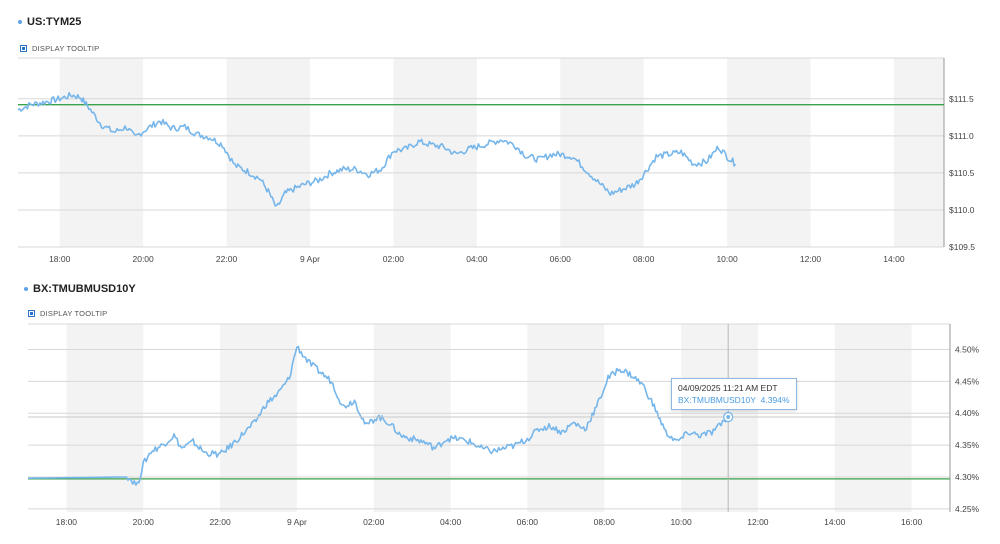 The image size is (1000, 544). I want to click on panel-title: US:TYM25, so click(49, 22).